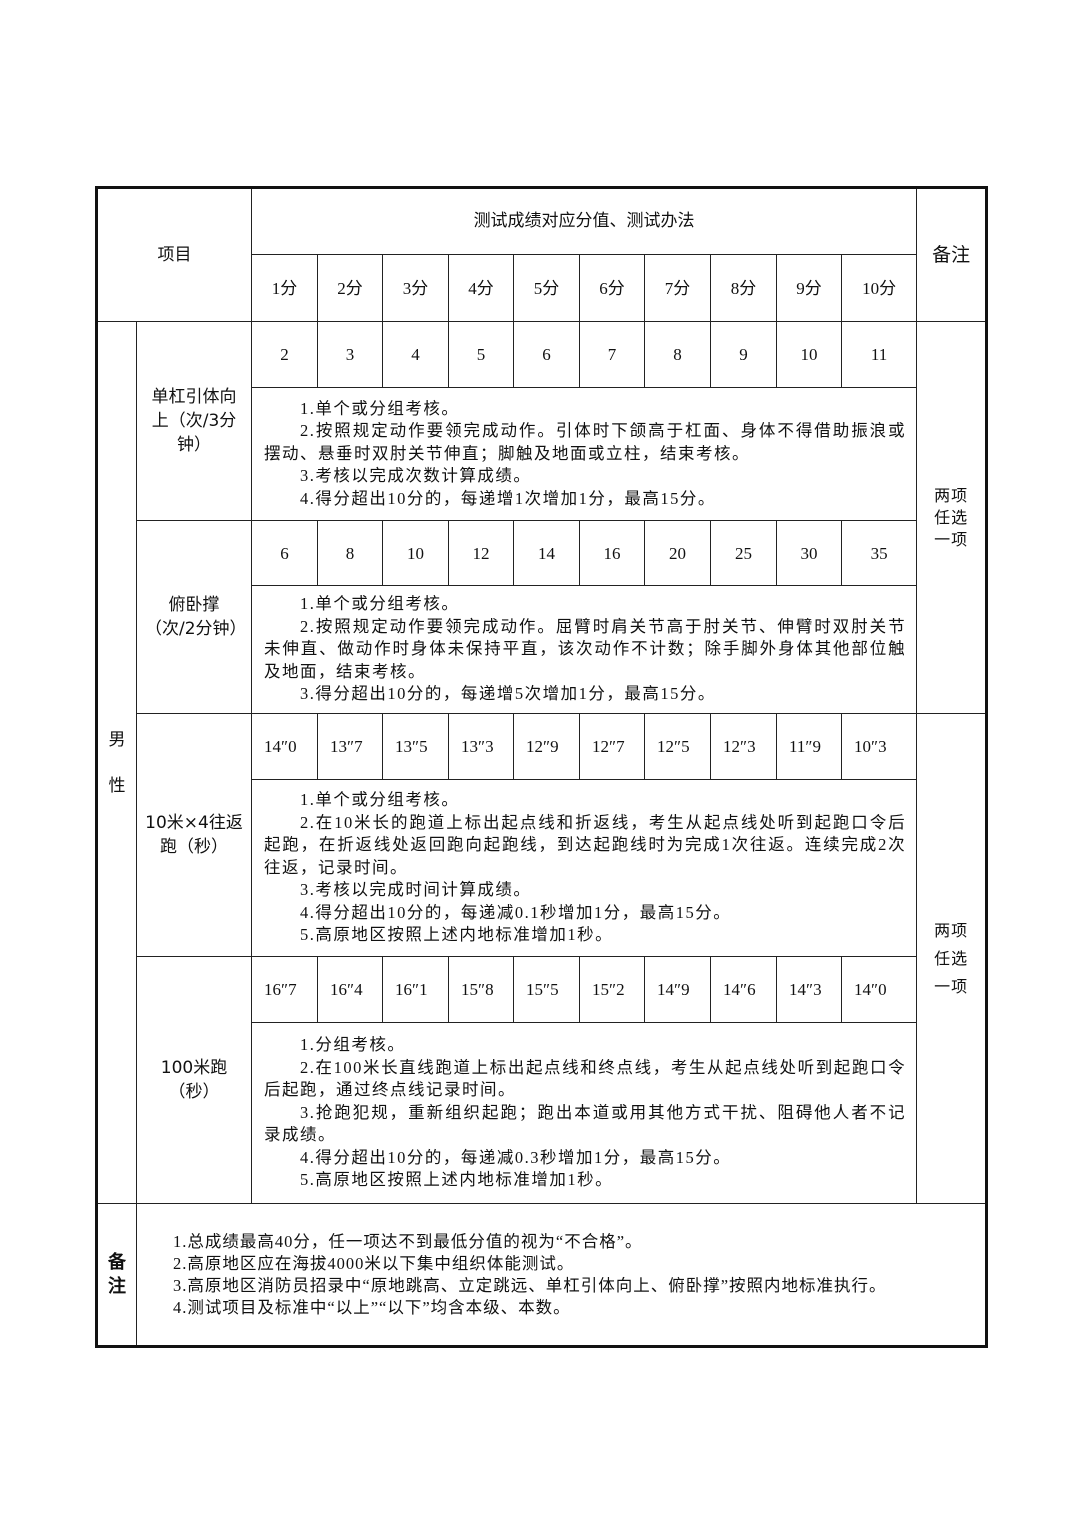  I want to click on score-header-cell: 1分, so click(284, 288).